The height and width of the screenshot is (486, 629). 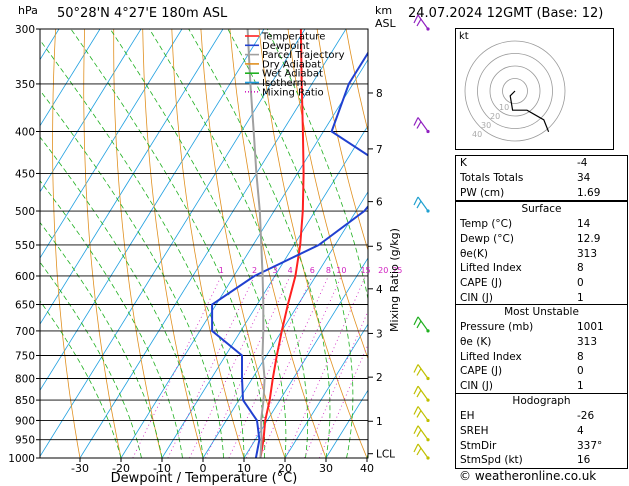 I want to click on km-tick-label: 4, so click(x=379, y=290).